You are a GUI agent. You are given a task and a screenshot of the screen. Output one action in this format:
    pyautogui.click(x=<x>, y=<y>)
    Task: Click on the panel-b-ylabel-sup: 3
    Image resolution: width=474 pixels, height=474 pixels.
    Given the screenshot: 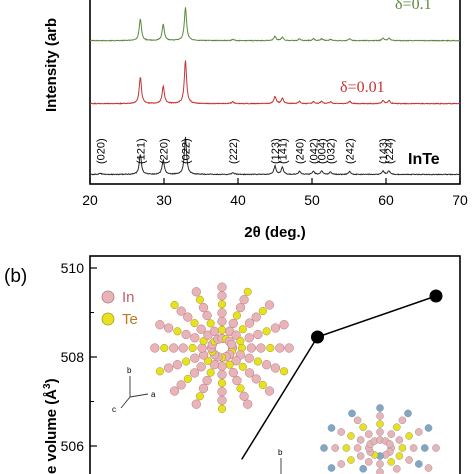 What is the action you would take?
    pyautogui.click(x=47, y=386)
    